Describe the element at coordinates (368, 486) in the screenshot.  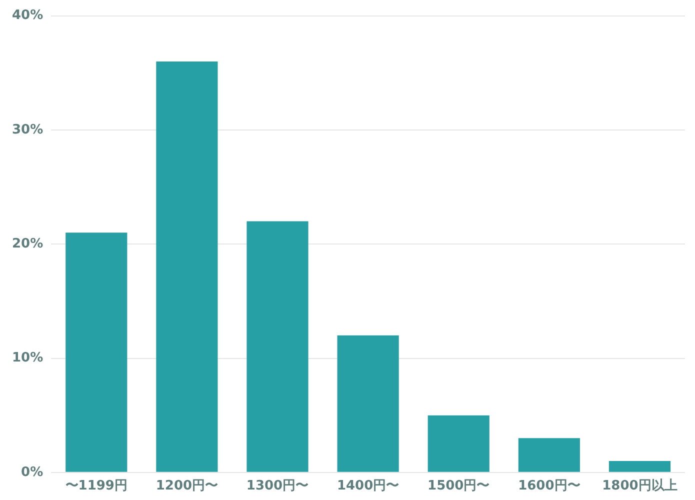
I see `x-tick-label: 1400円〜` at that location.